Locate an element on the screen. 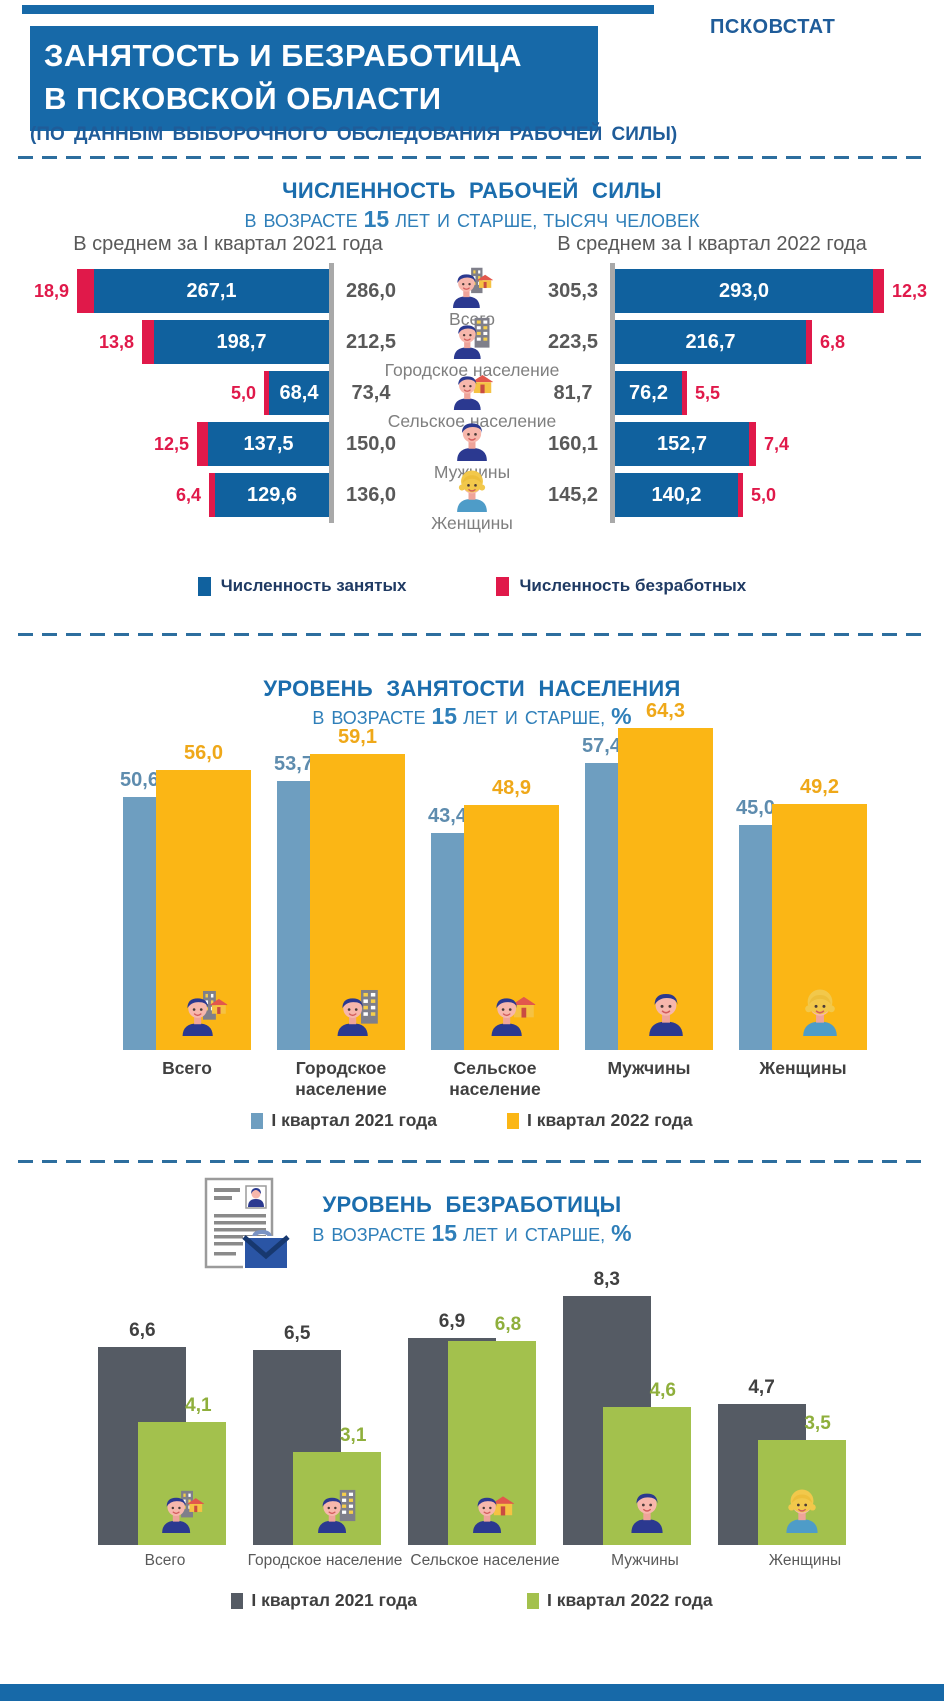  category-slot: Городское население is located at coordinates (341, 1079).